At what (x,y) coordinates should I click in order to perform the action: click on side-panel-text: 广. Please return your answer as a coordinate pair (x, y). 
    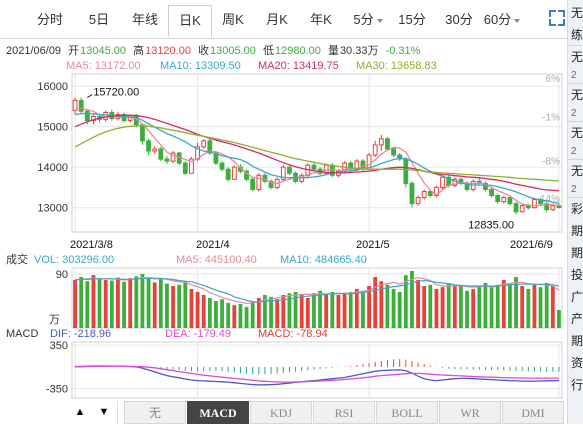
    Looking at the image, I should click on (577, 297).